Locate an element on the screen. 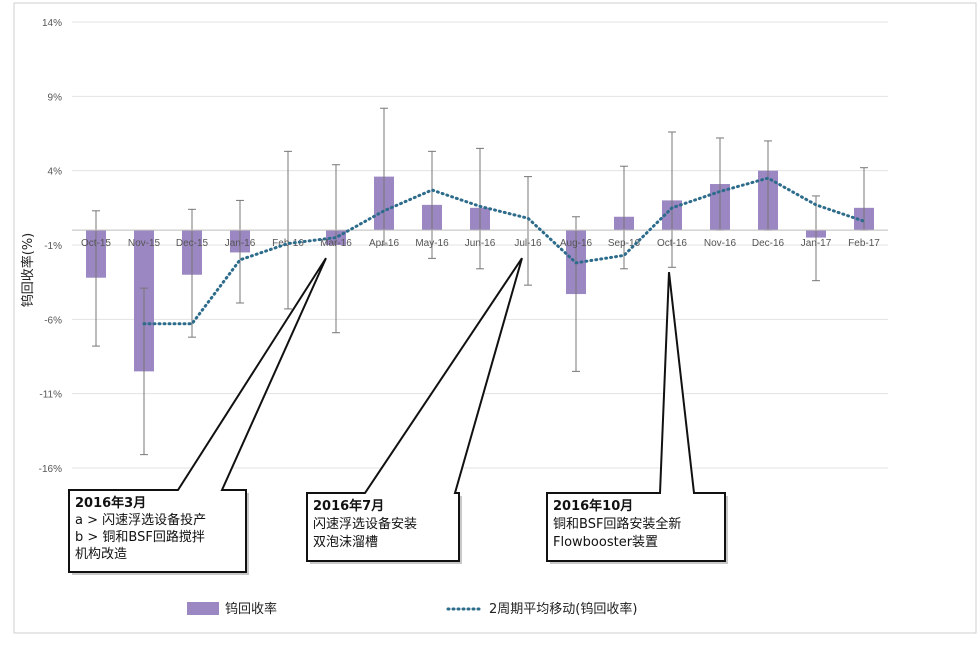  x-category-label: Dec-16 is located at coordinates (768, 243).